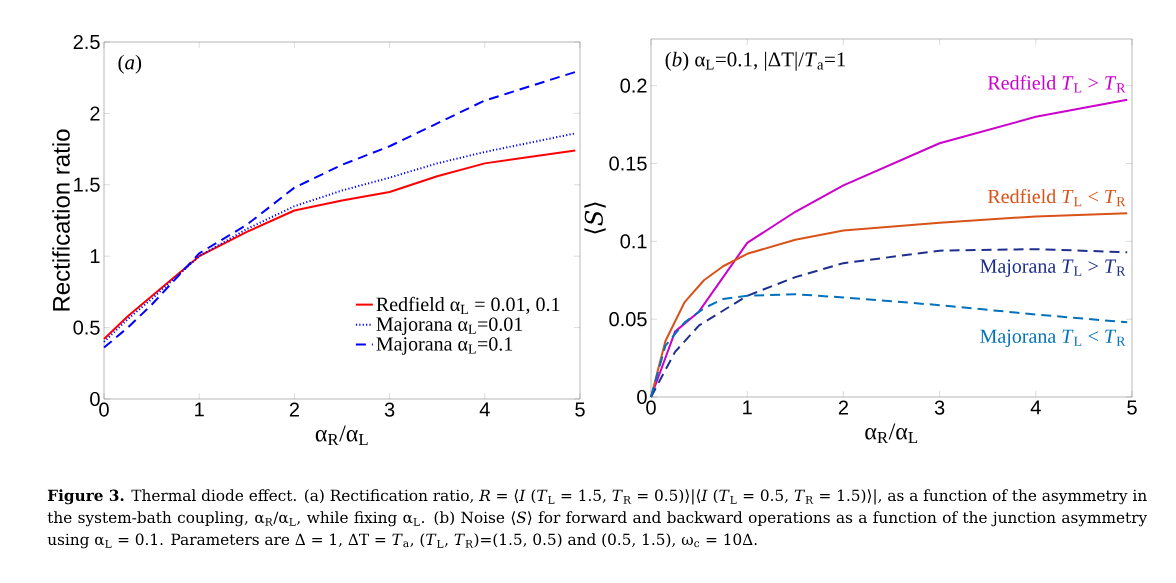  What do you see at coordinates (86, 327) in the screenshot?
I see `y-tick-label: 0.5` at bounding box center [86, 327].